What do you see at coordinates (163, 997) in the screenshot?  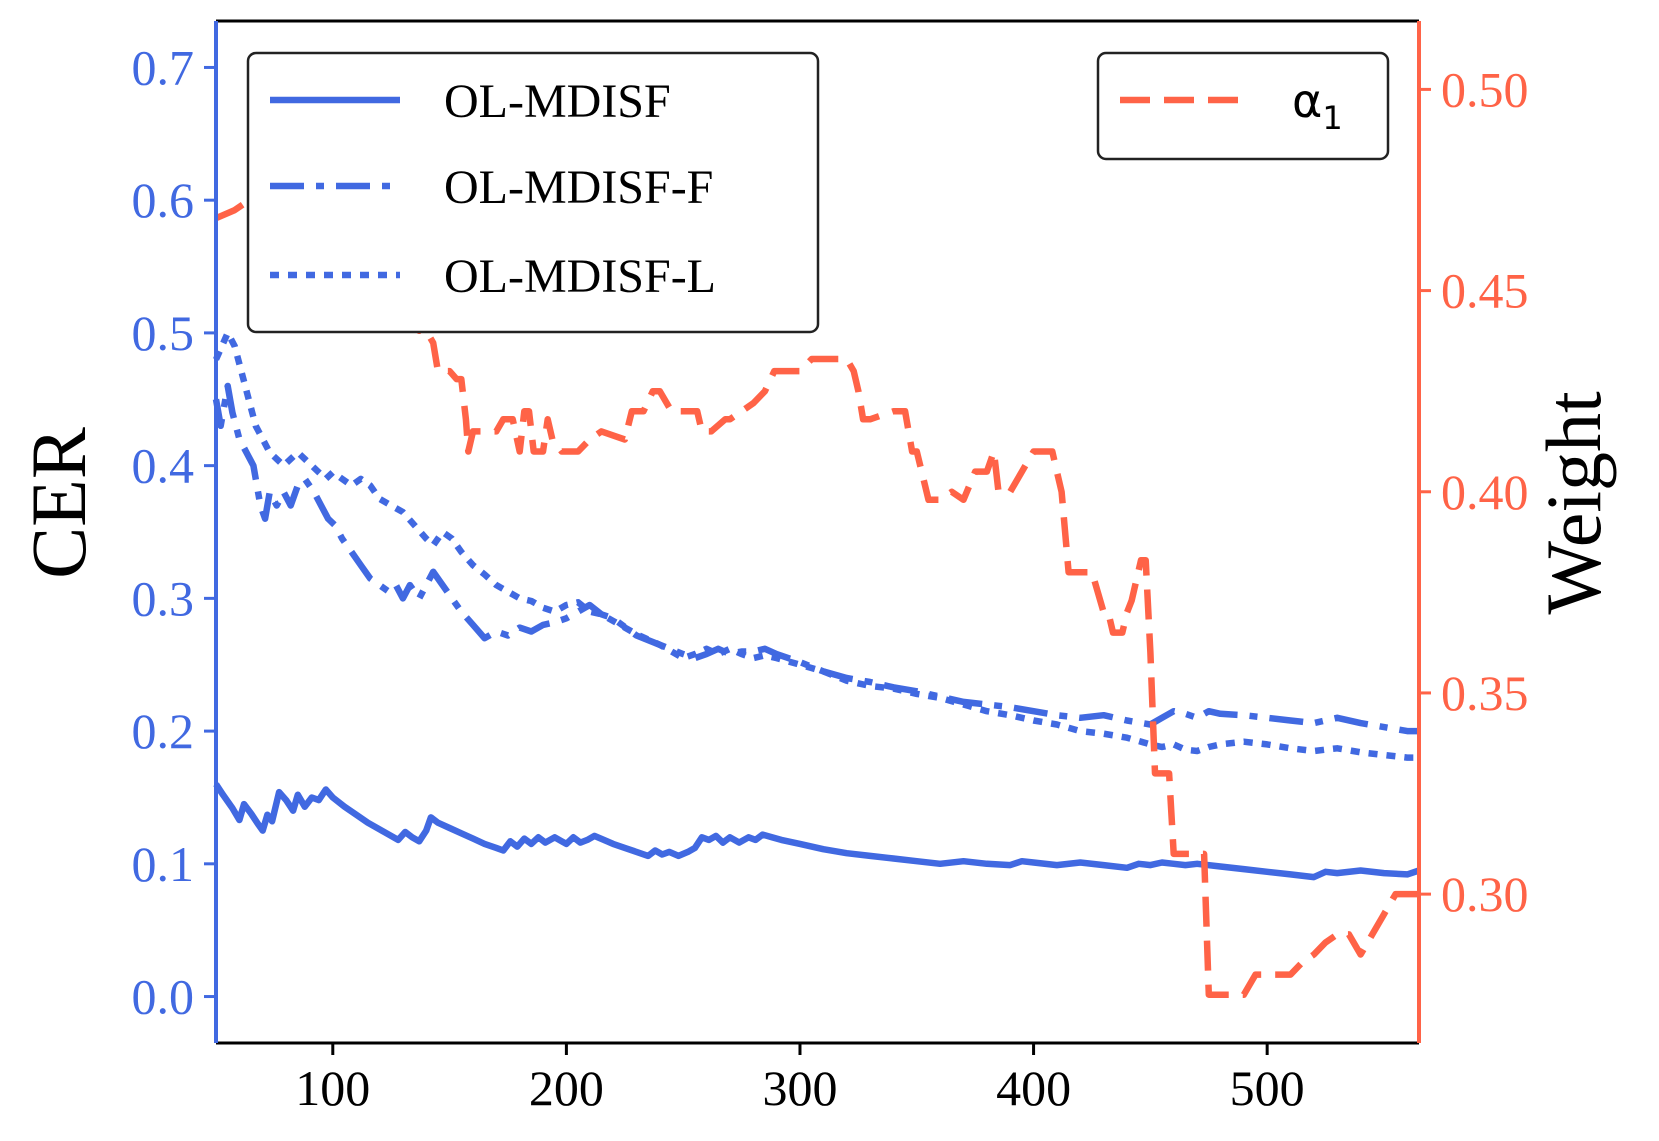 I see `y-left-tick-label: 0.0` at bounding box center [163, 997].